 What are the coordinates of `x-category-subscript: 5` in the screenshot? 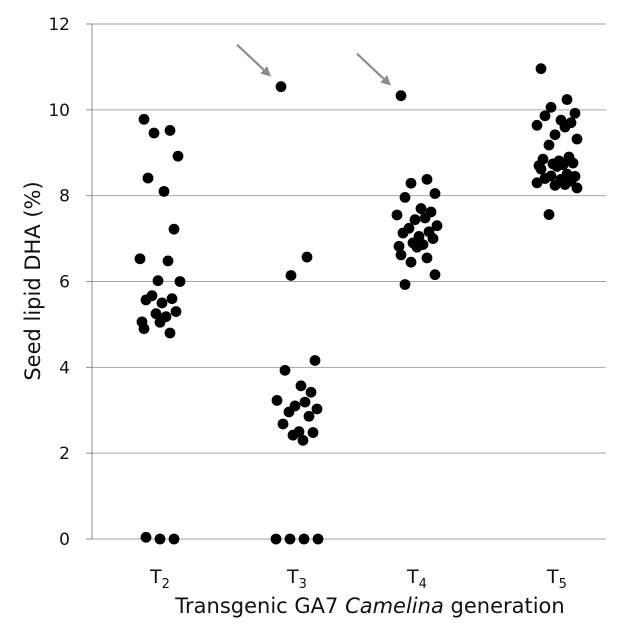 It's located at (563, 584).